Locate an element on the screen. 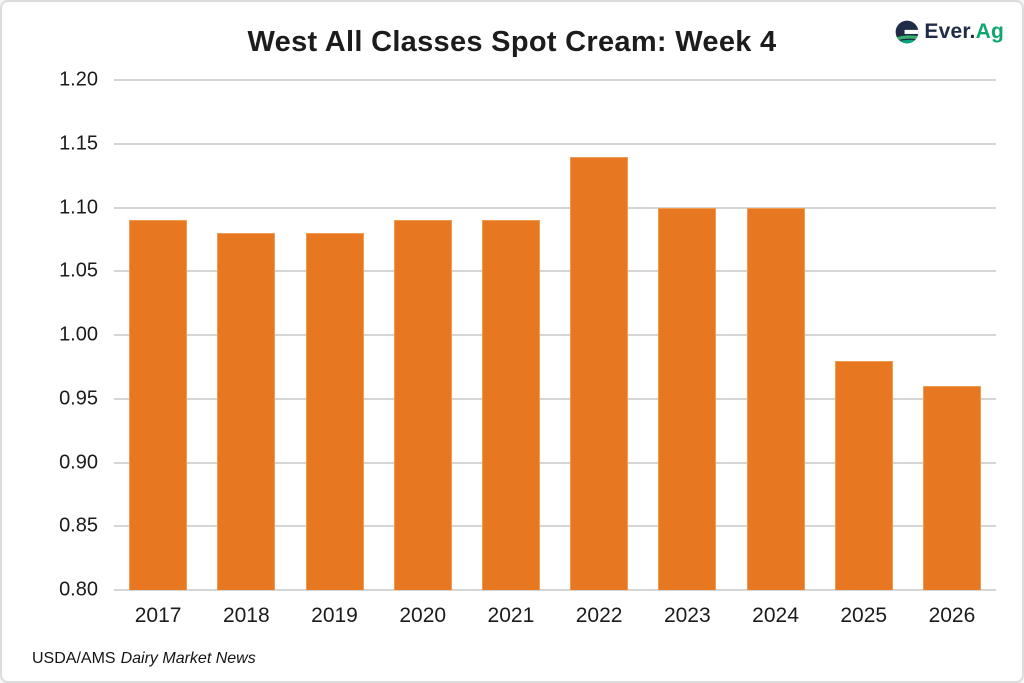 This screenshot has height=683, width=1024. gridline-0.95 is located at coordinates (555, 398).